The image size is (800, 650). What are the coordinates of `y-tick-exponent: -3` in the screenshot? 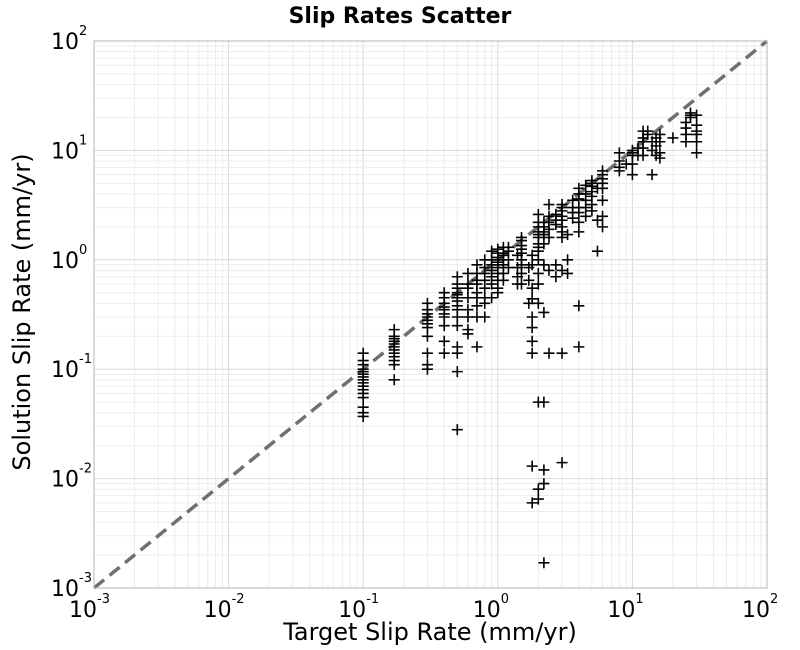 It's located at (85, 578).